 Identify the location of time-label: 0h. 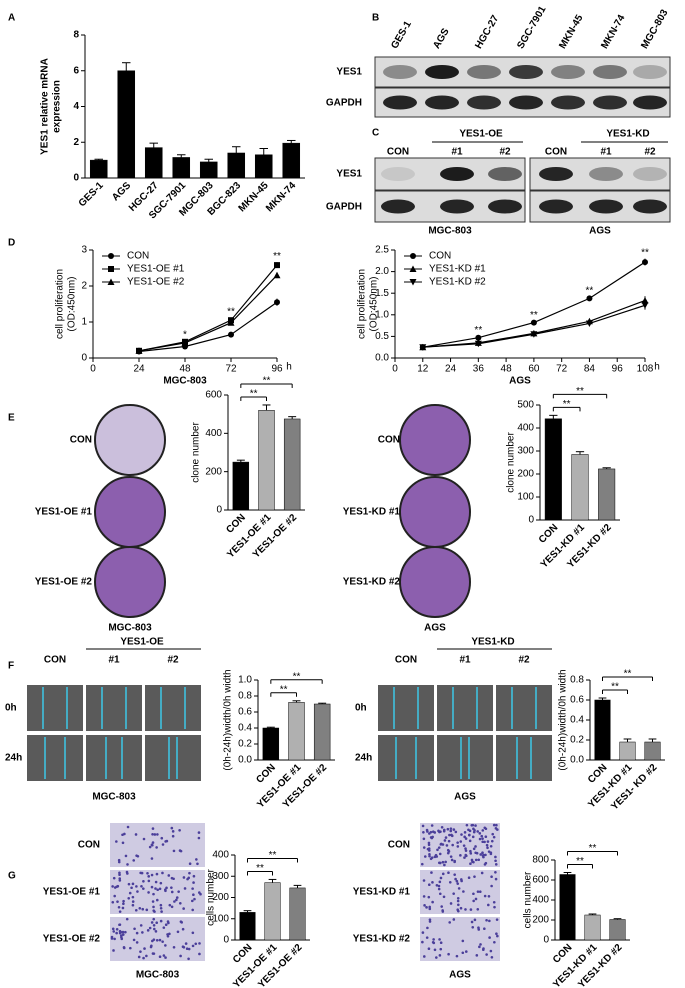
(361, 708).